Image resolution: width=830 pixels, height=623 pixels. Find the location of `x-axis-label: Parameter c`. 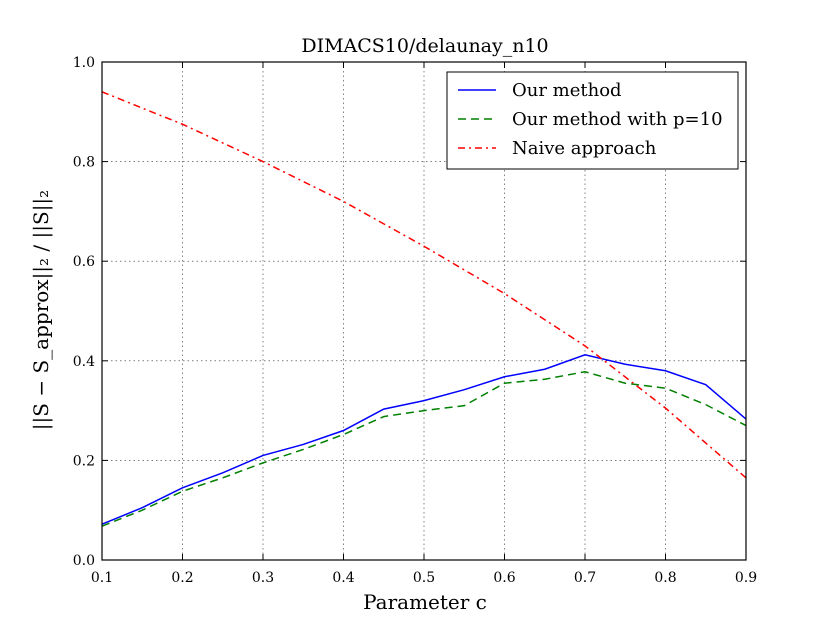

x-axis-label: Parameter c is located at coordinates (425, 602).